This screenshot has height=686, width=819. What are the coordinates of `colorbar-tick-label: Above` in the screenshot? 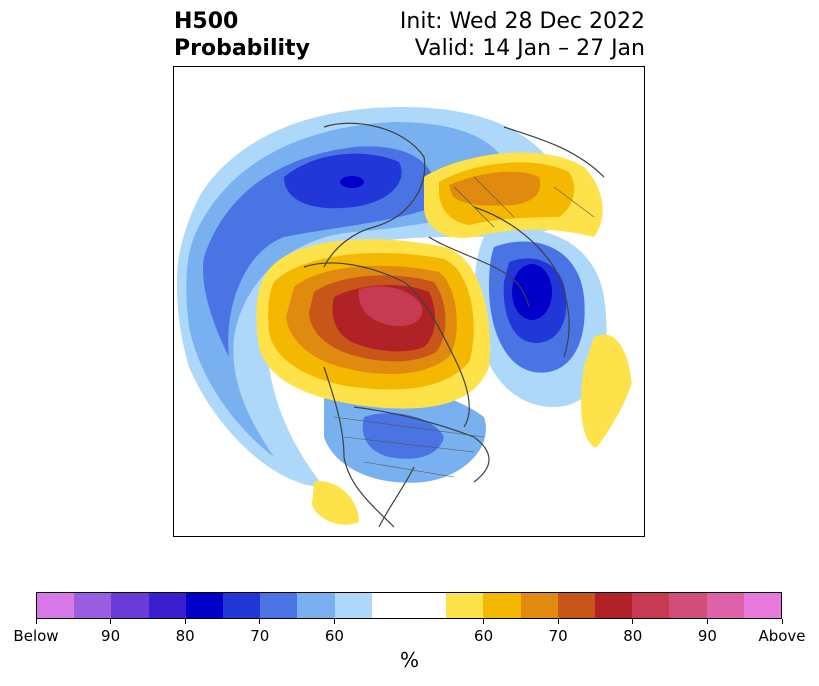 It's located at (782, 636).